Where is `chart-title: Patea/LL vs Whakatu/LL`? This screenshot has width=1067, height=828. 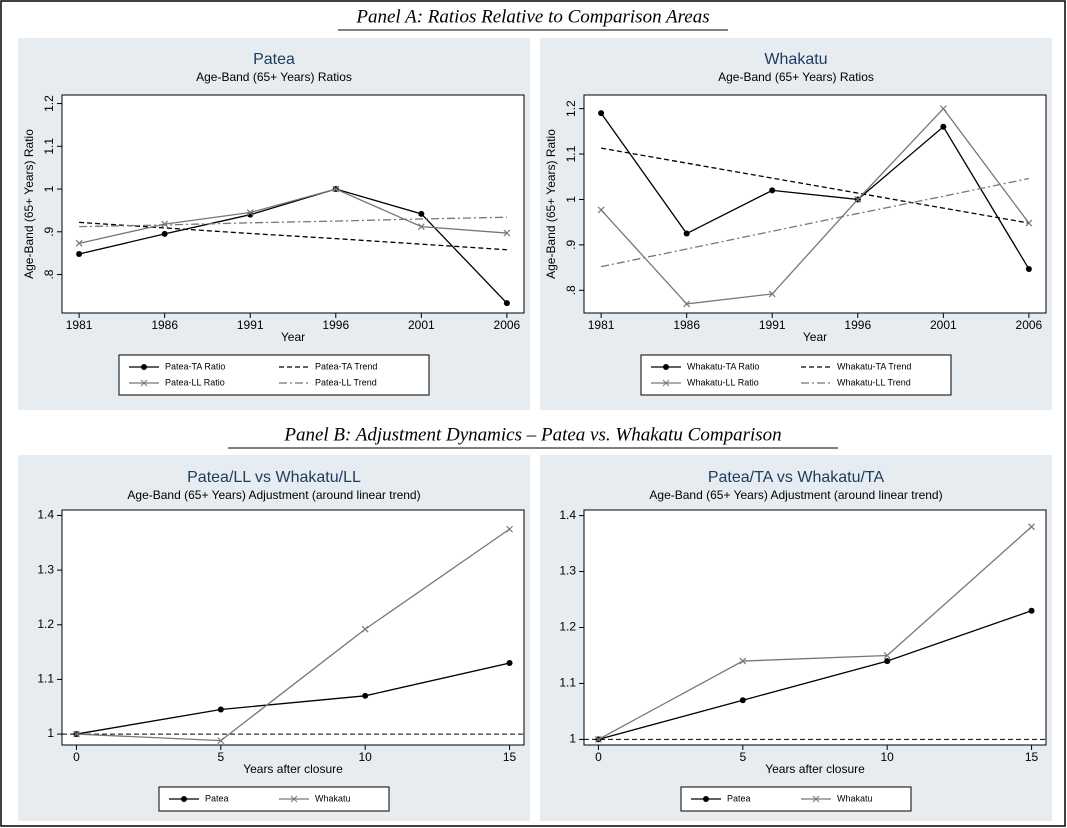
chart-title: Patea/LL vs Whakatu/LL is located at coordinates (274, 477).